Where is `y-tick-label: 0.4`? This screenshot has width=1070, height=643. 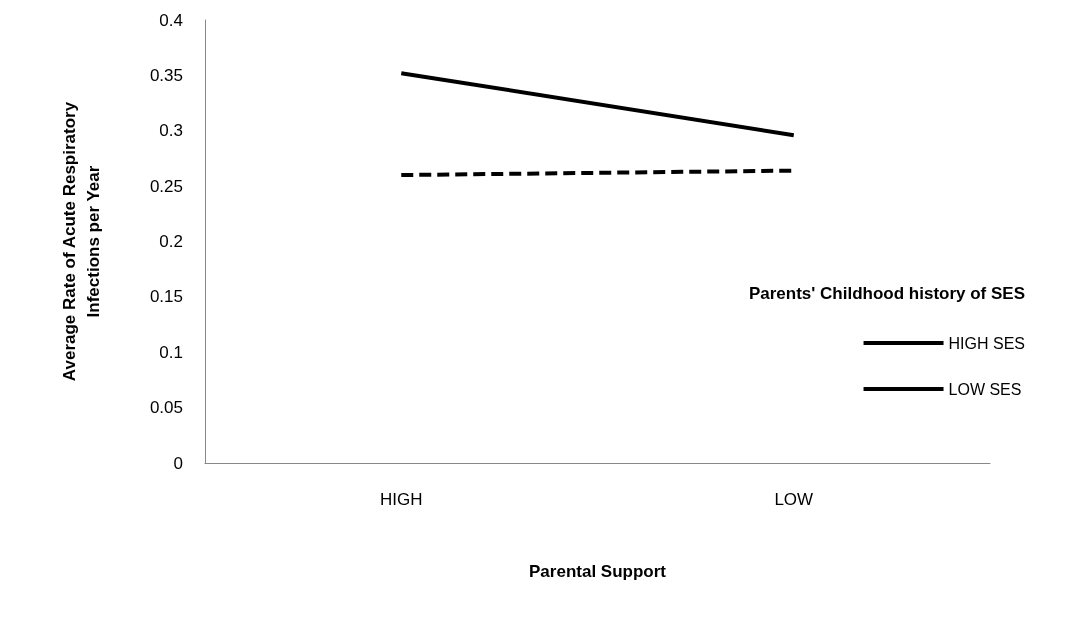
y-tick-label: 0.4 is located at coordinates (171, 20).